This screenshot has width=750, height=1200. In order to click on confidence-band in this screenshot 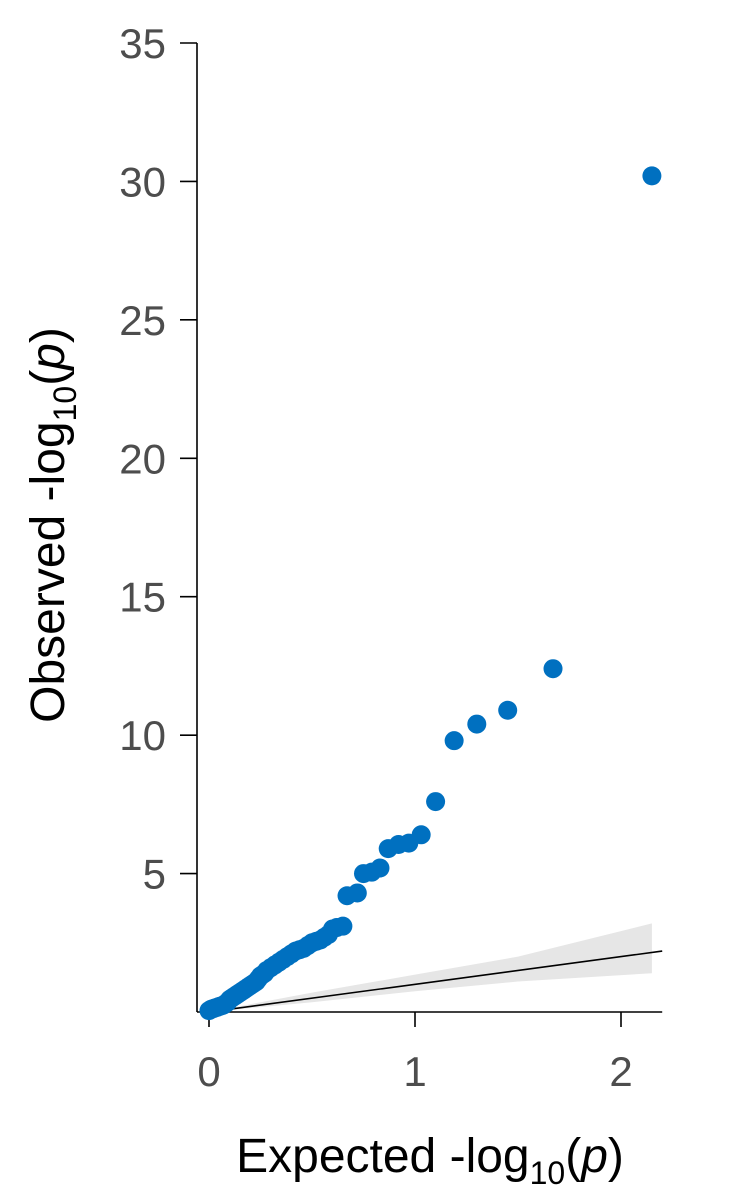, I will do `click(430, 967)`.